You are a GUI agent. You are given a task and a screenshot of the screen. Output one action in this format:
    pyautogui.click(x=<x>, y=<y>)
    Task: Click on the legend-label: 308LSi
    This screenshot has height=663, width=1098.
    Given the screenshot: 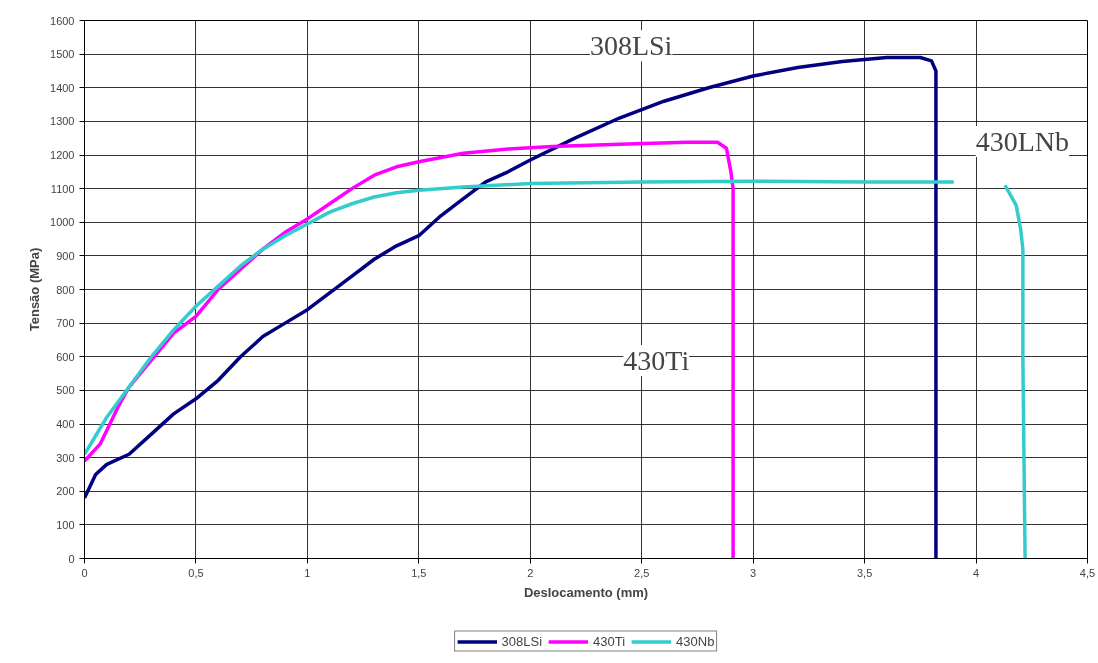 What is the action you would take?
    pyautogui.click(x=522, y=641)
    